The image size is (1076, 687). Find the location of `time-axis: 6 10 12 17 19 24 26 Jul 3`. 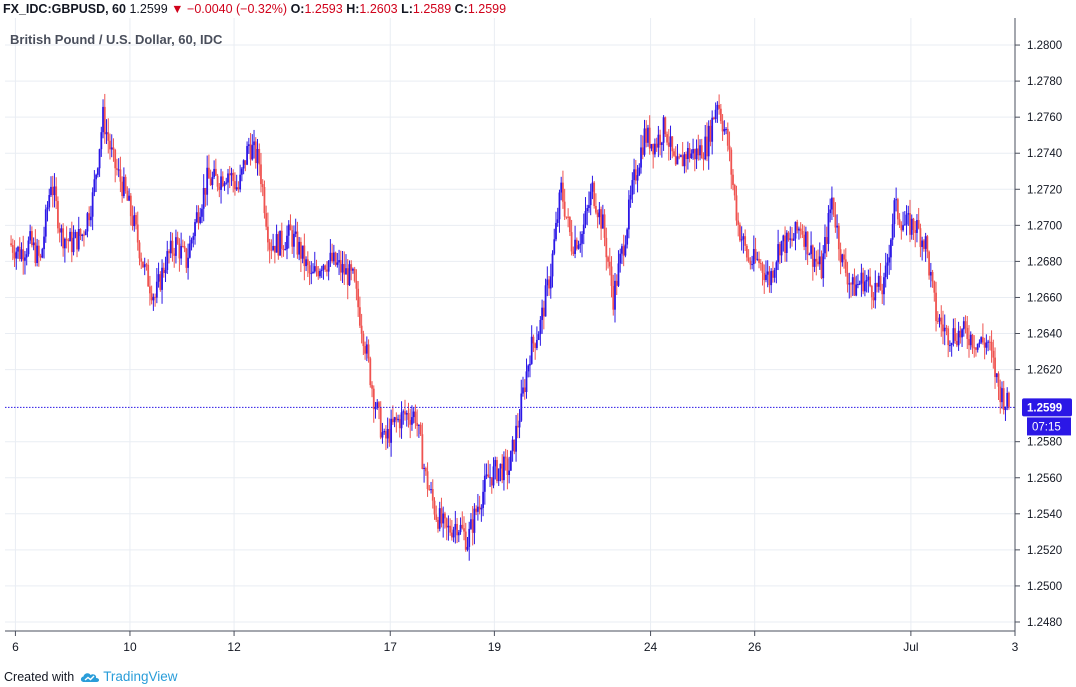

time-axis: 6 10 12 17 19 24 26 Jul 3 is located at coordinates (515, 642).